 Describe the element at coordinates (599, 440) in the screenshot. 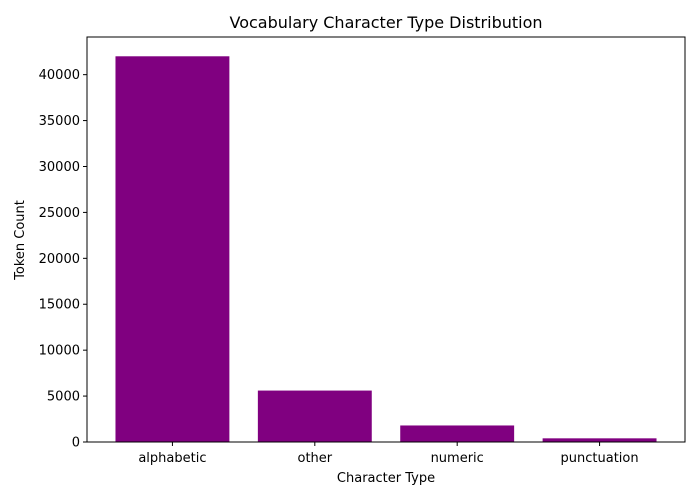

I see `bar-punctuation` at that location.